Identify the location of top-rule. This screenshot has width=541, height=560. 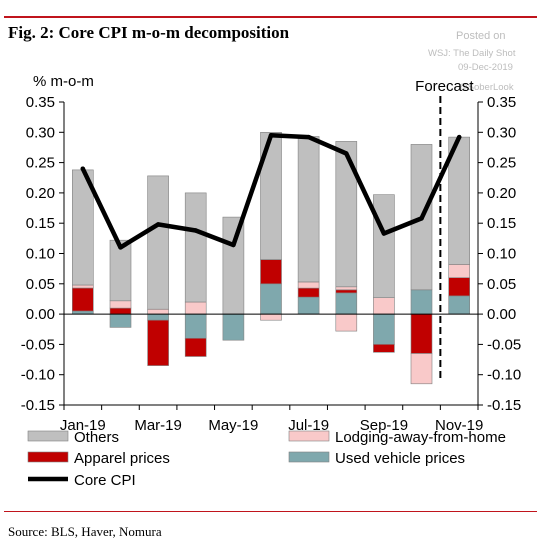
(270, 17).